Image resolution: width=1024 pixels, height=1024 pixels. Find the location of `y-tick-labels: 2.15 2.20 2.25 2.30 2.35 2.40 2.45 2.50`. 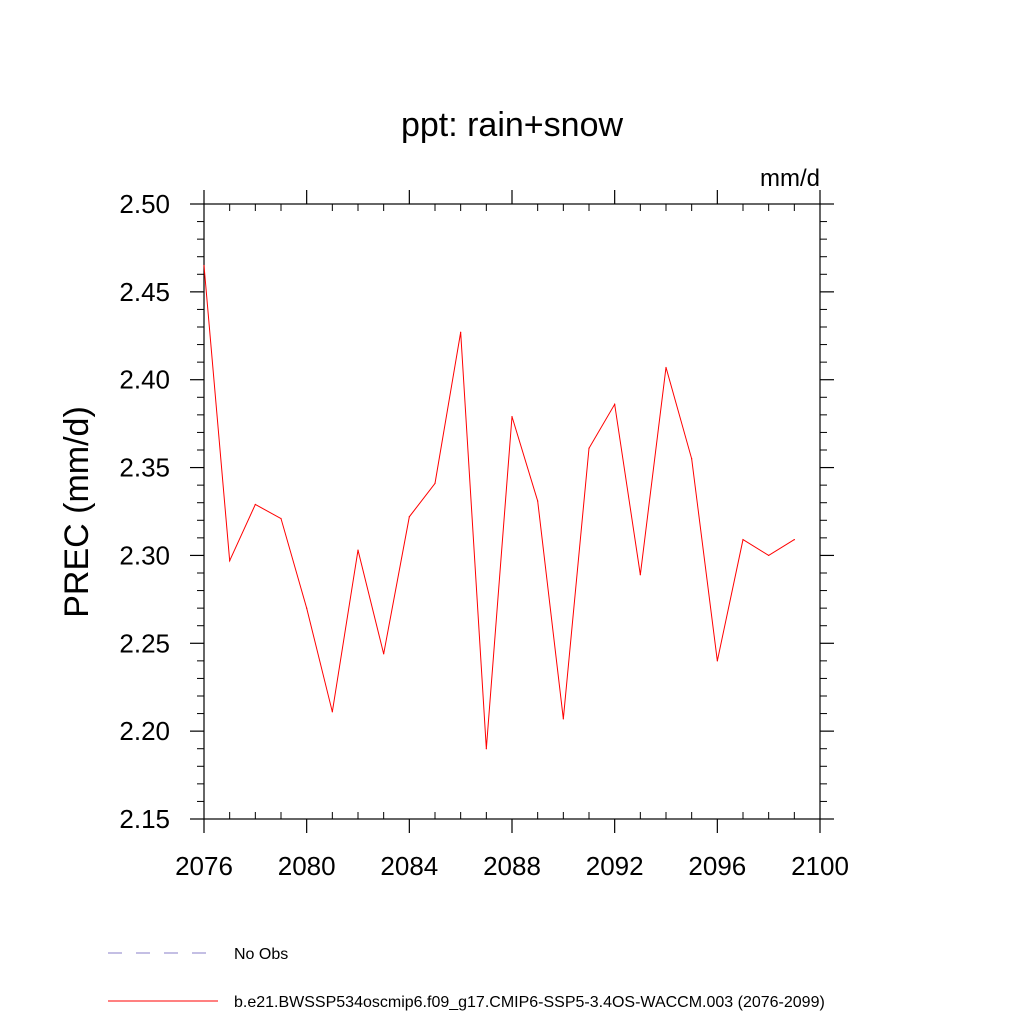

y-tick-labels: 2.15 2.20 2.25 2.30 2.35 2.40 2.45 2.50 is located at coordinates (144, 511).